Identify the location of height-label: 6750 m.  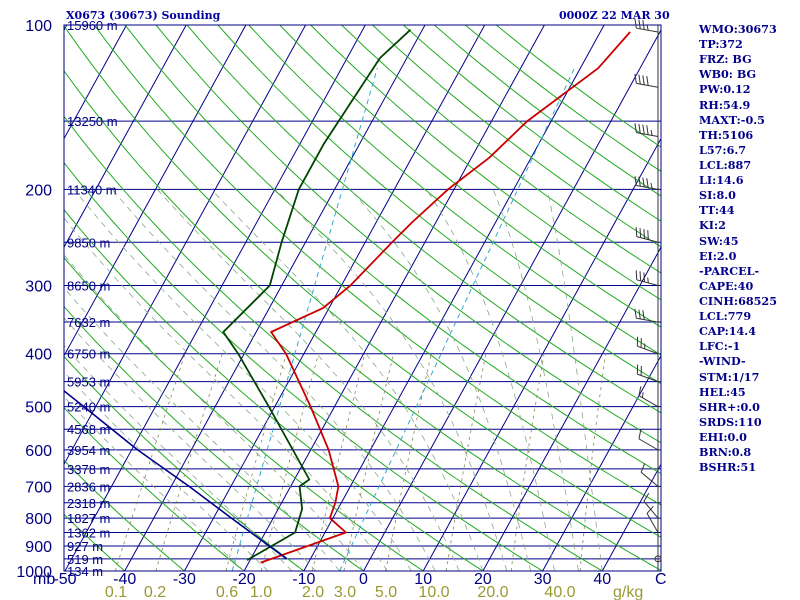
(88, 354).